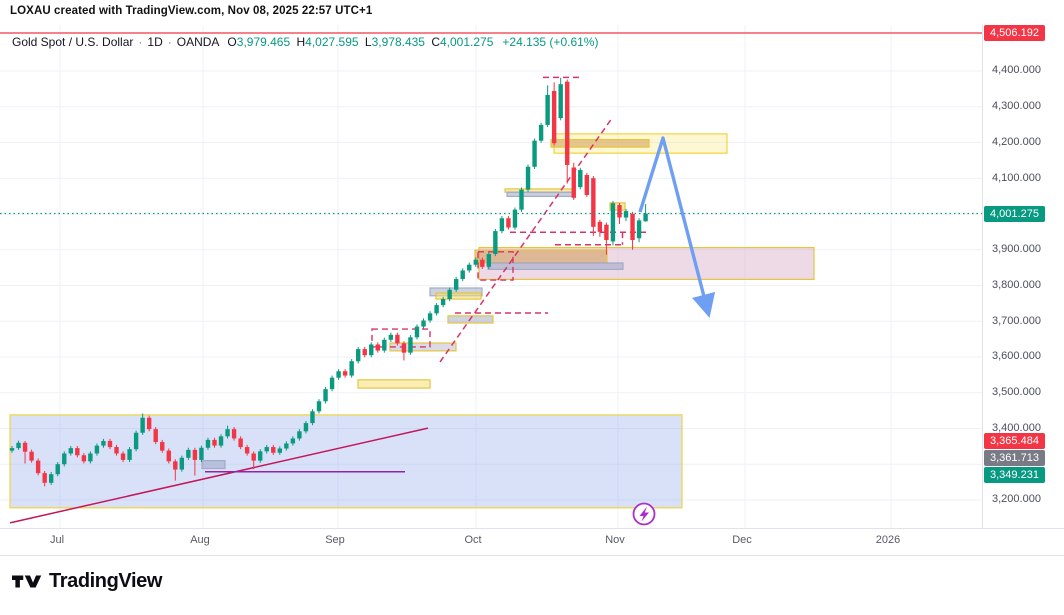  What do you see at coordinates (540, 194) in the screenshot?
I see `zone-breaker-gray` at bounding box center [540, 194].